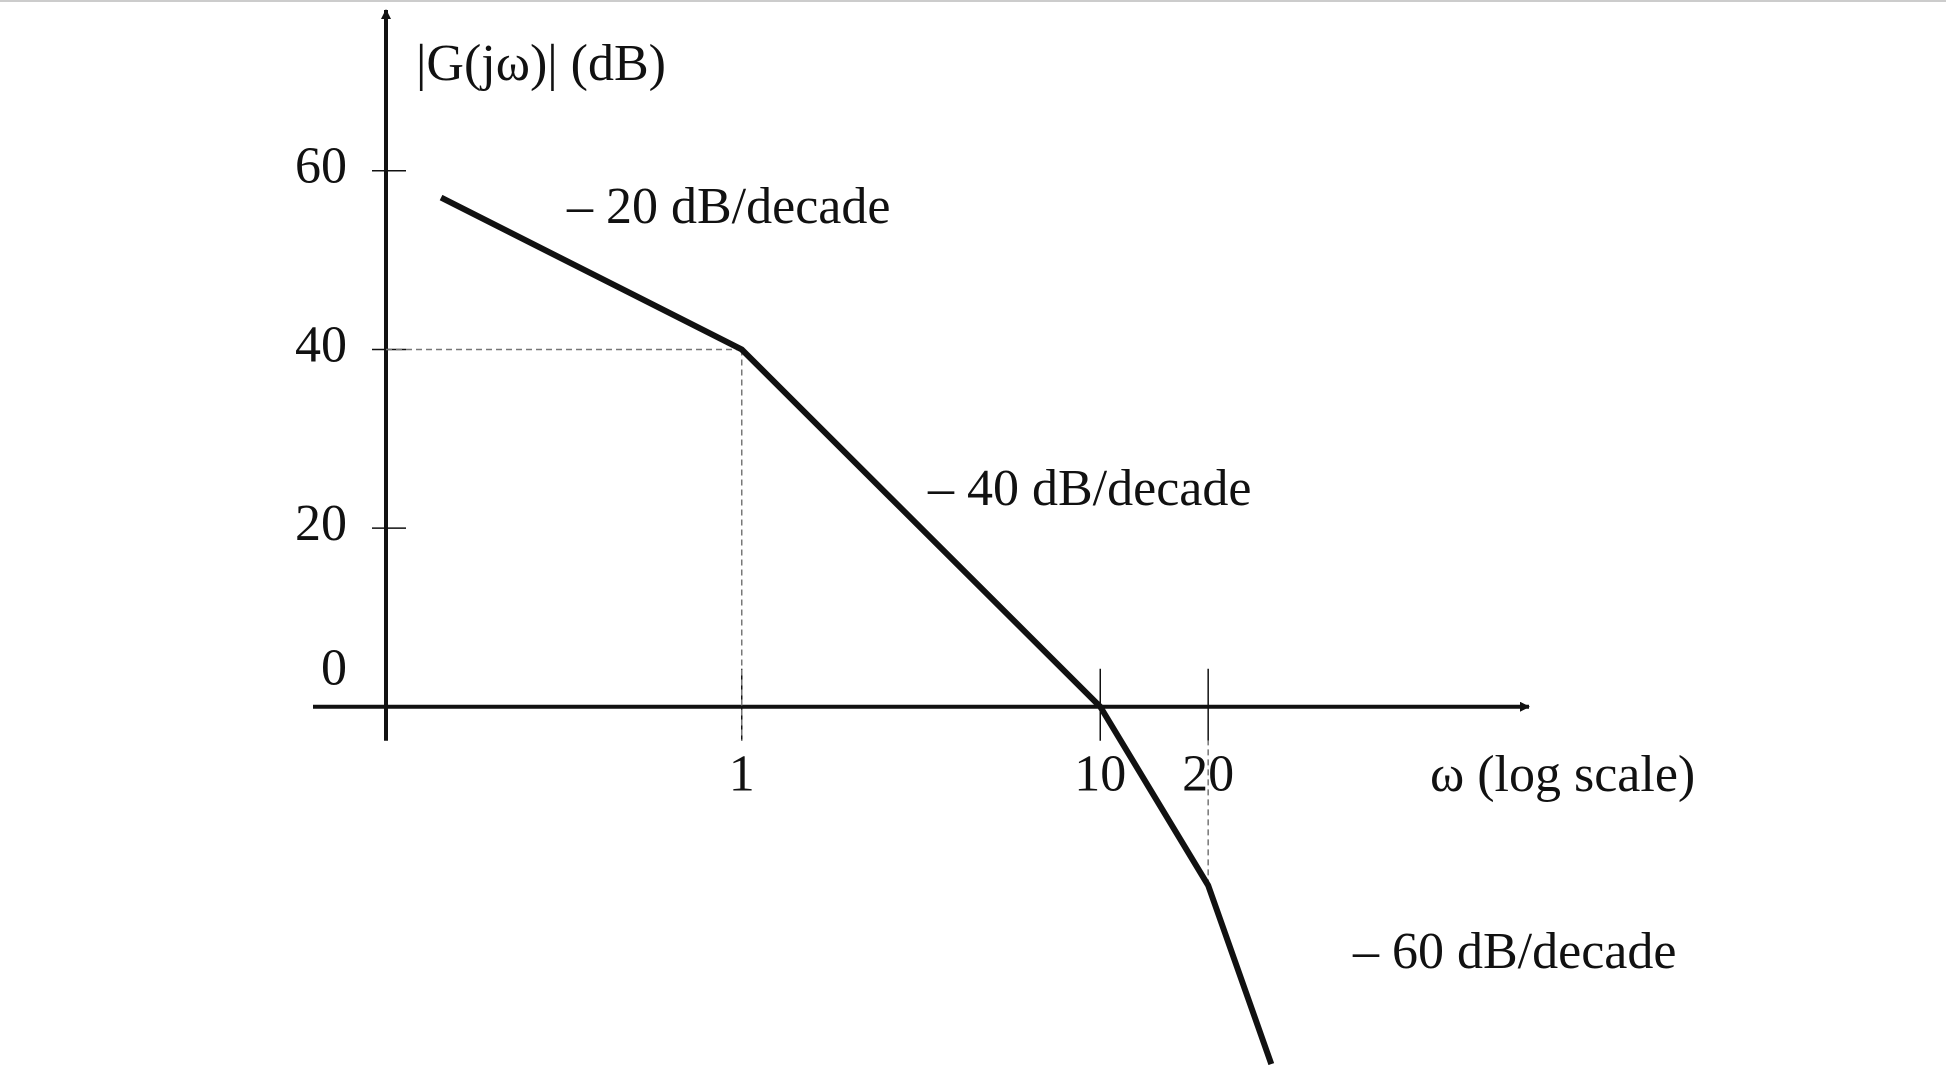  What do you see at coordinates (728, 206) in the screenshot?
I see `slope-annotation: – 20 dB/decade` at bounding box center [728, 206].